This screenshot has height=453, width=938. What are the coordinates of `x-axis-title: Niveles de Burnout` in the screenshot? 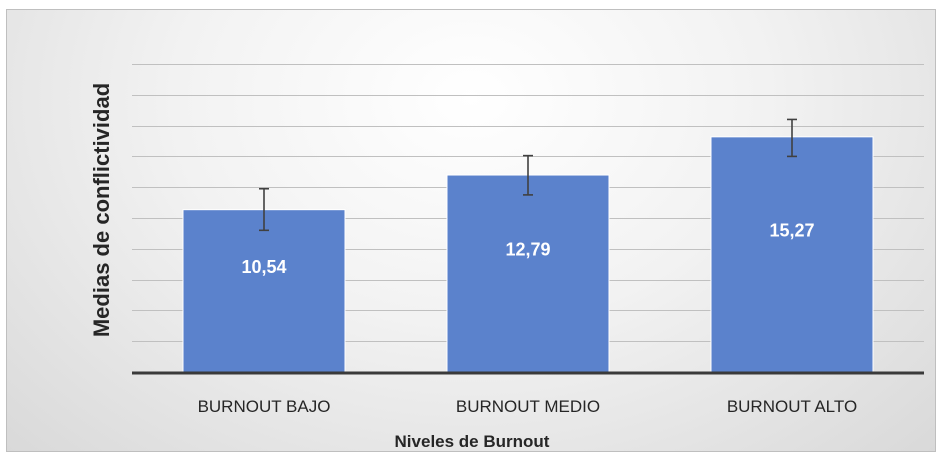 It's located at (472, 441).